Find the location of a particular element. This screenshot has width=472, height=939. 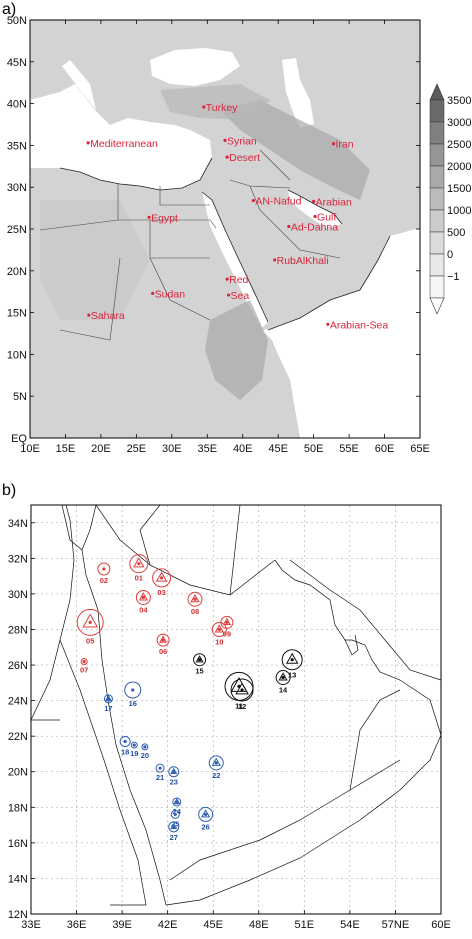

station-05: 05 is located at coordinates (90, 626).